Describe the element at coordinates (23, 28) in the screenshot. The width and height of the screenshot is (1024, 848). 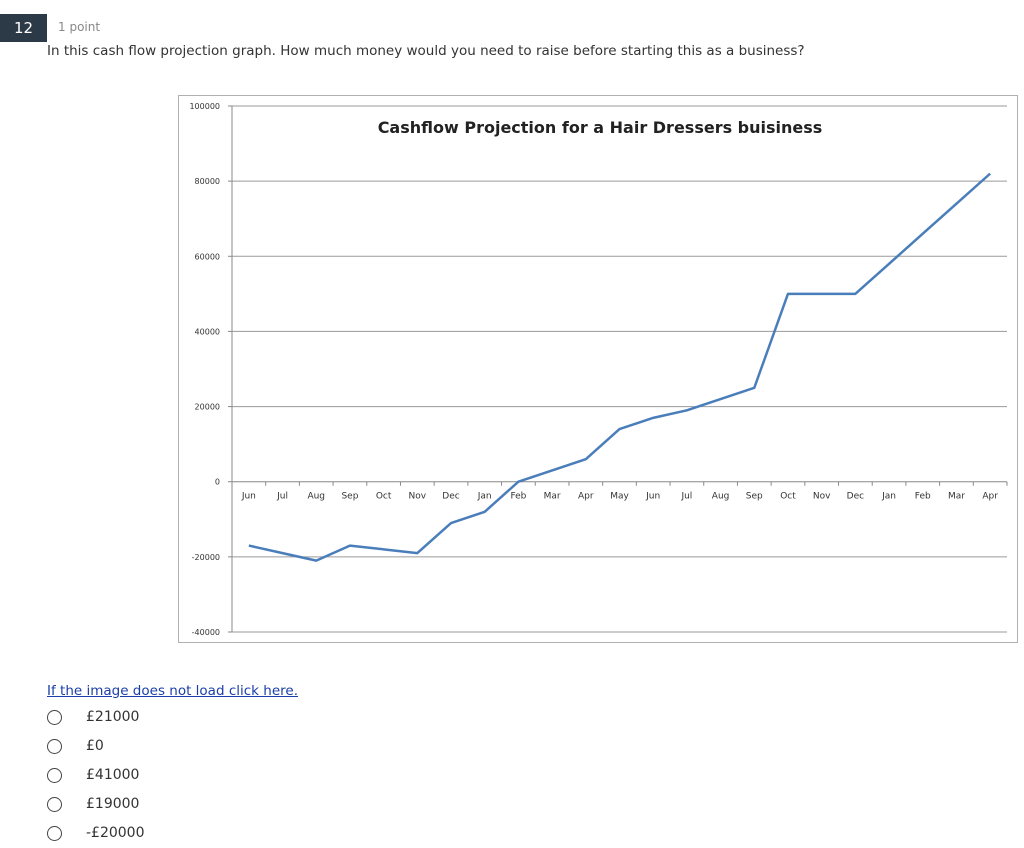
I see `question-number: 12` at that location.